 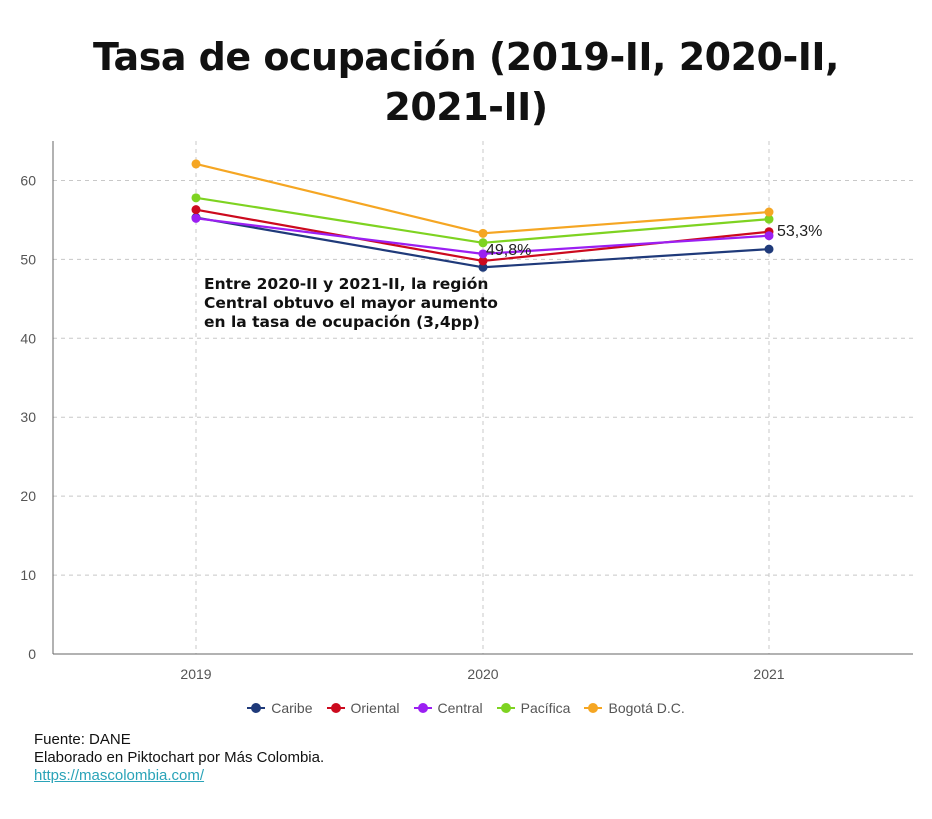 What do you see at coordinates (292, 708) in the screenshot?
I see `legend-label: Caribe` at bounding box center [292, 708].